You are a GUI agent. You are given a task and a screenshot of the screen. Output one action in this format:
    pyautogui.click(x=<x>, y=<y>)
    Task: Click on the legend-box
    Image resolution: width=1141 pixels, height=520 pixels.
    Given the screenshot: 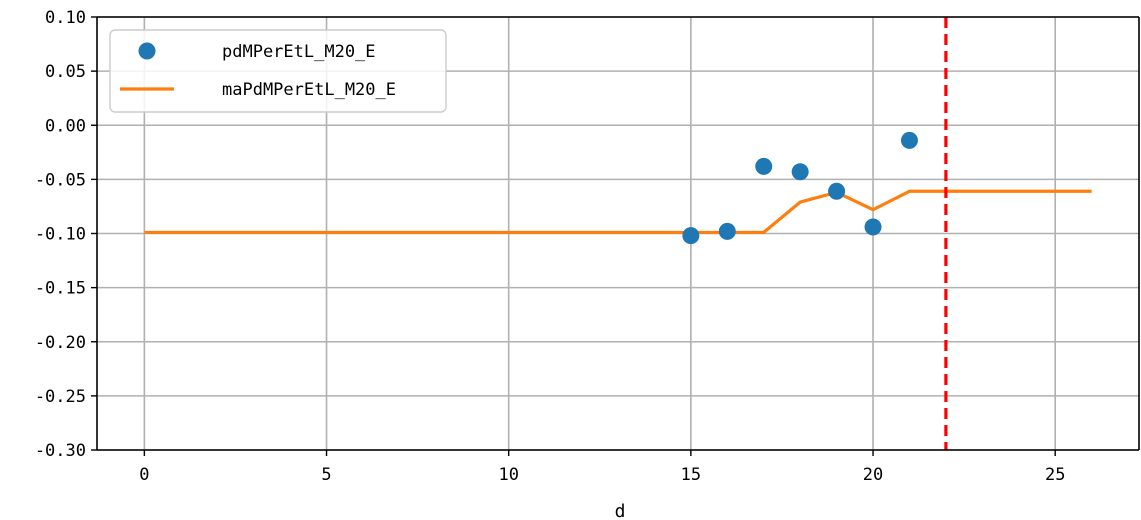 What is the action you would take?
    pyautogui.click(x=278, y=71)
    